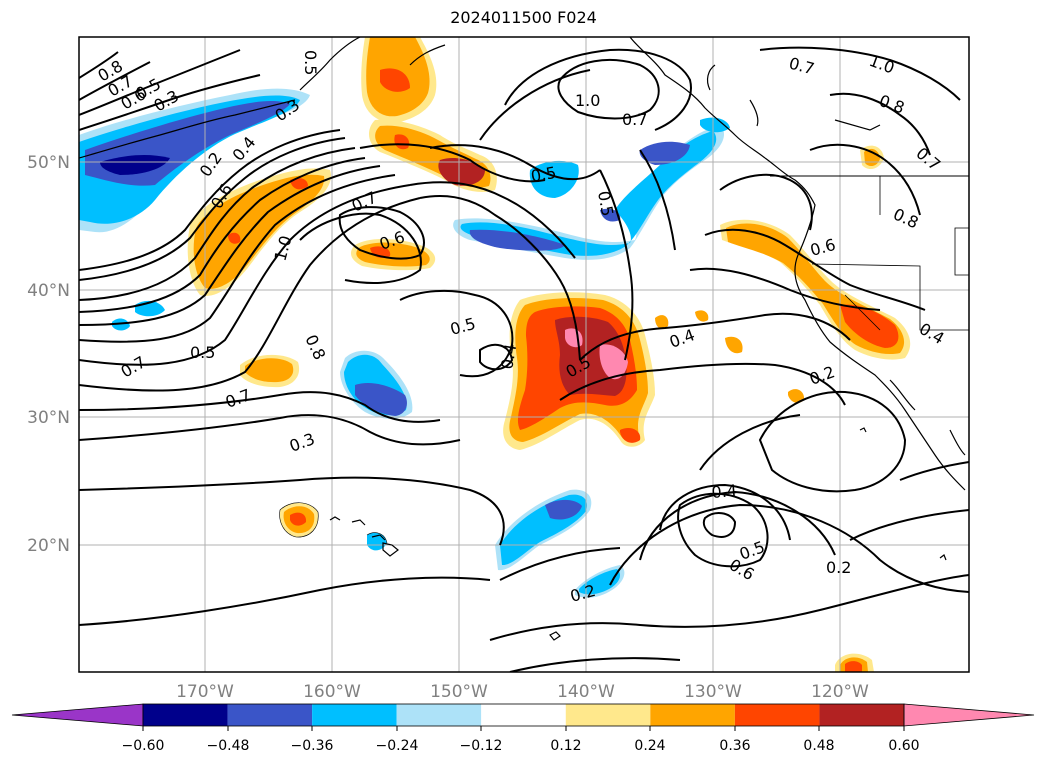 The width and height of the screenshot is (1047, 765). I want to click on colorbar-tick-label: 0.48, so click(818, 746).